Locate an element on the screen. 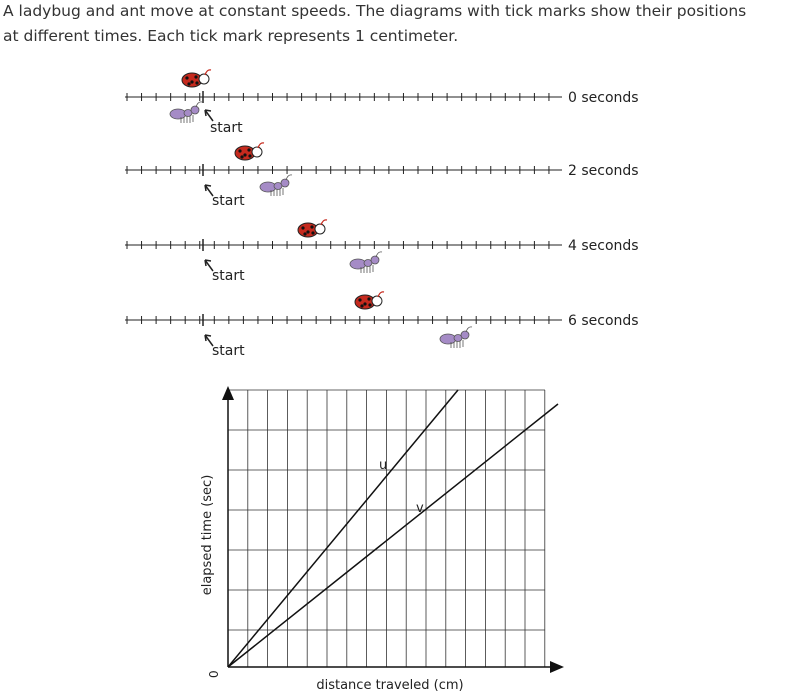  x-axis-label: distance traveled (cm) is located at coordinates (389, 685).